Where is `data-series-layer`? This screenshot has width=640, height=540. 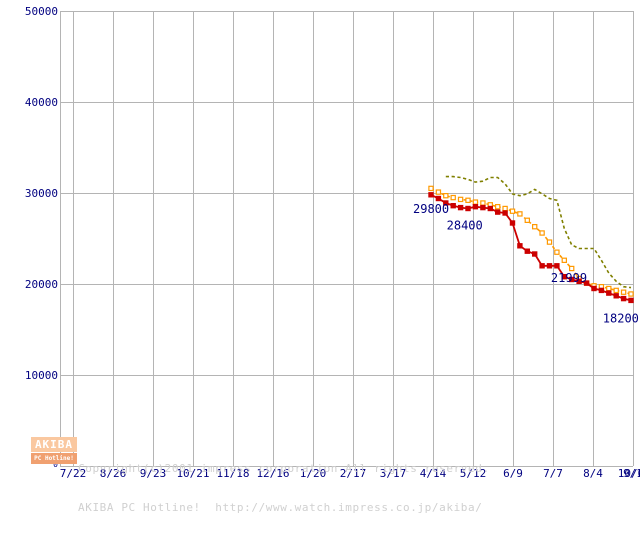 data-series-layer is located at coordinates (531, 239).